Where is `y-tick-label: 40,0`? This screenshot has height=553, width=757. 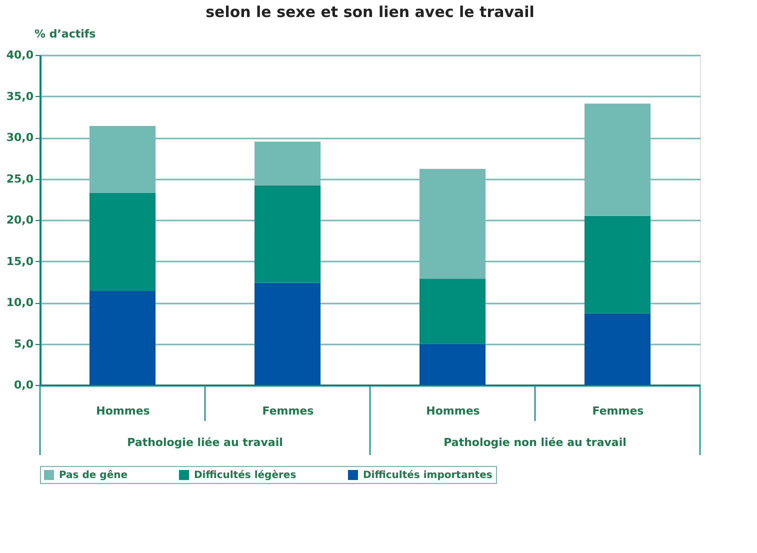 y-tick-label: 40,0 is located at coordinates (20, 55).